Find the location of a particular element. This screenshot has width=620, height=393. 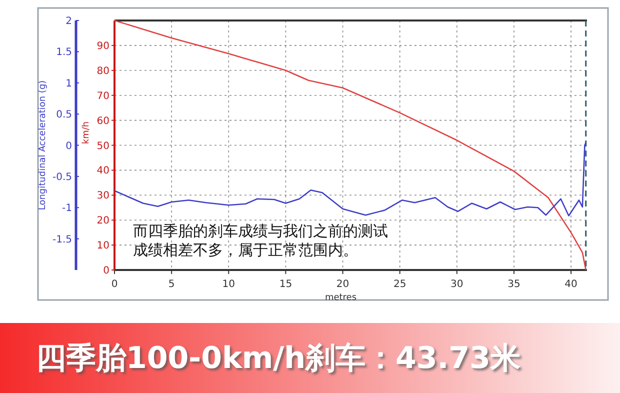

y-tick-label: 30 is located at coordinates (103, 196).